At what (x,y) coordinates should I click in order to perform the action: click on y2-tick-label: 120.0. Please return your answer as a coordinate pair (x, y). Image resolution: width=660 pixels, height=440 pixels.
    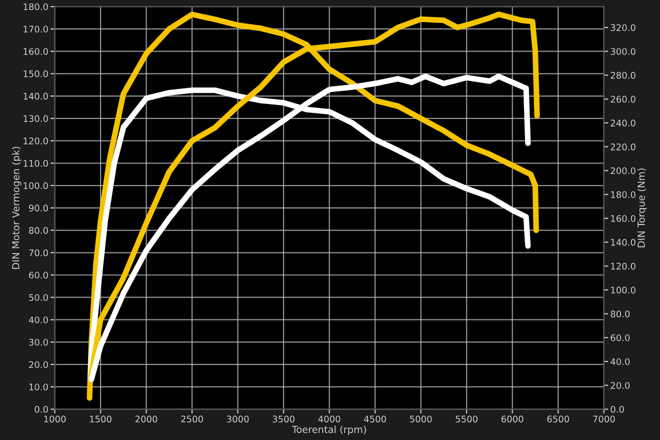
    Looking at the image, I should click on (623, 266).